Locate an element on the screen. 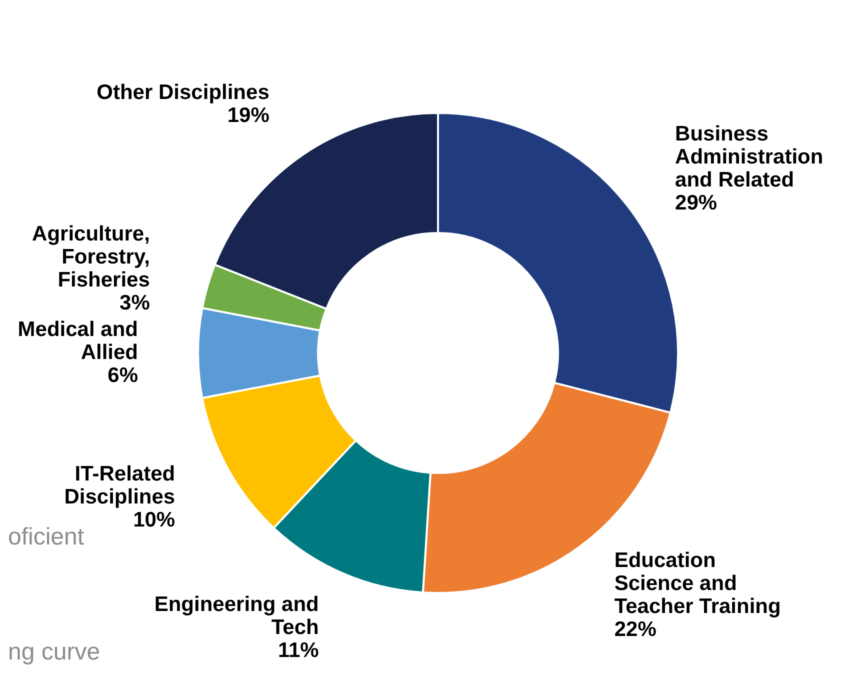 This screenshot has height=687, width=863. data-label: 6% is located at coordinates (123, 375).